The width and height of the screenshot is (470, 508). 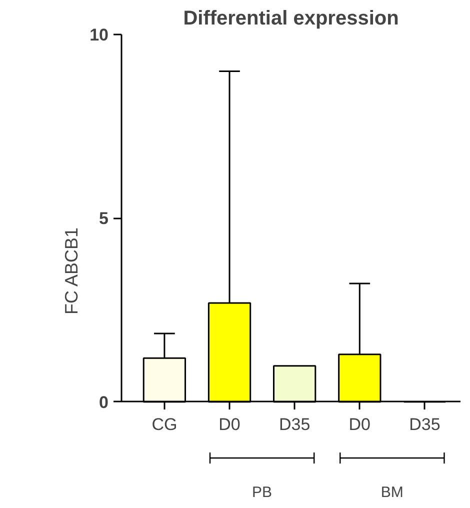 What do you see at coordinates (104, 402) in the screenshot?
I see `y-tick-label: 0` at bounding box center [104, 402].